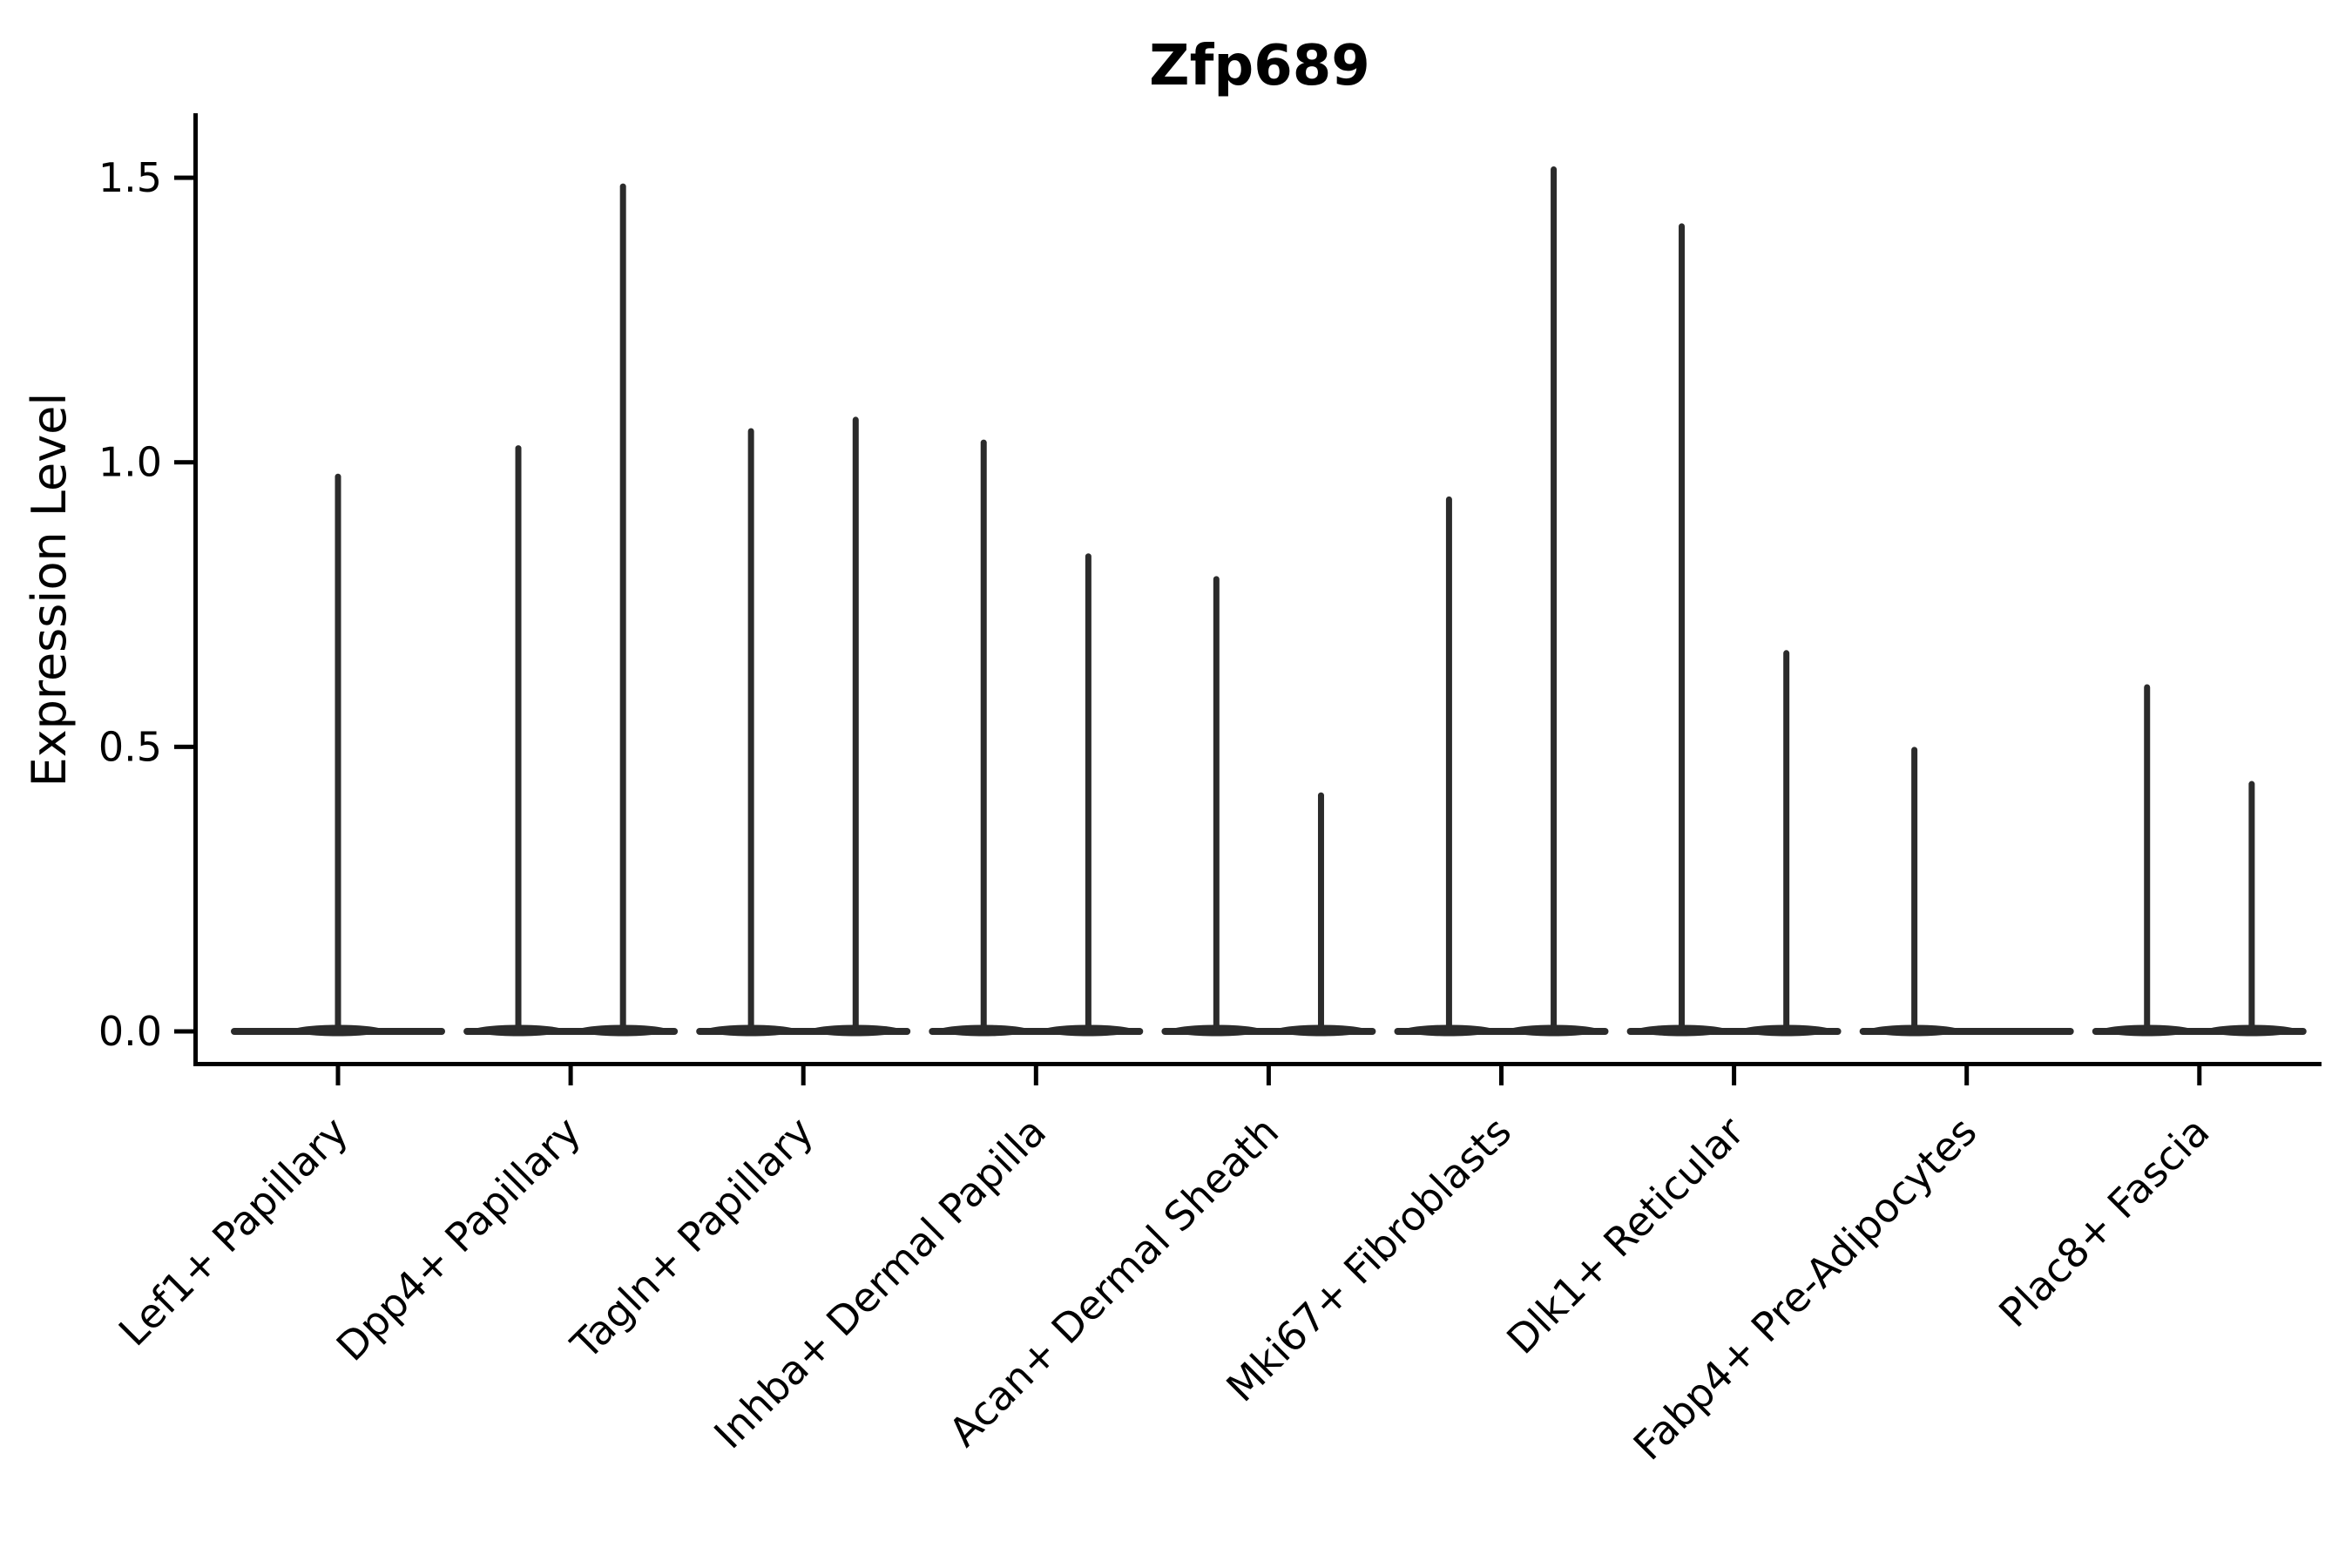 This screenshot has height=1568, width=2352. I want to click on x-tick-label: Plac8+ Fascia, so click(2104, 1222).